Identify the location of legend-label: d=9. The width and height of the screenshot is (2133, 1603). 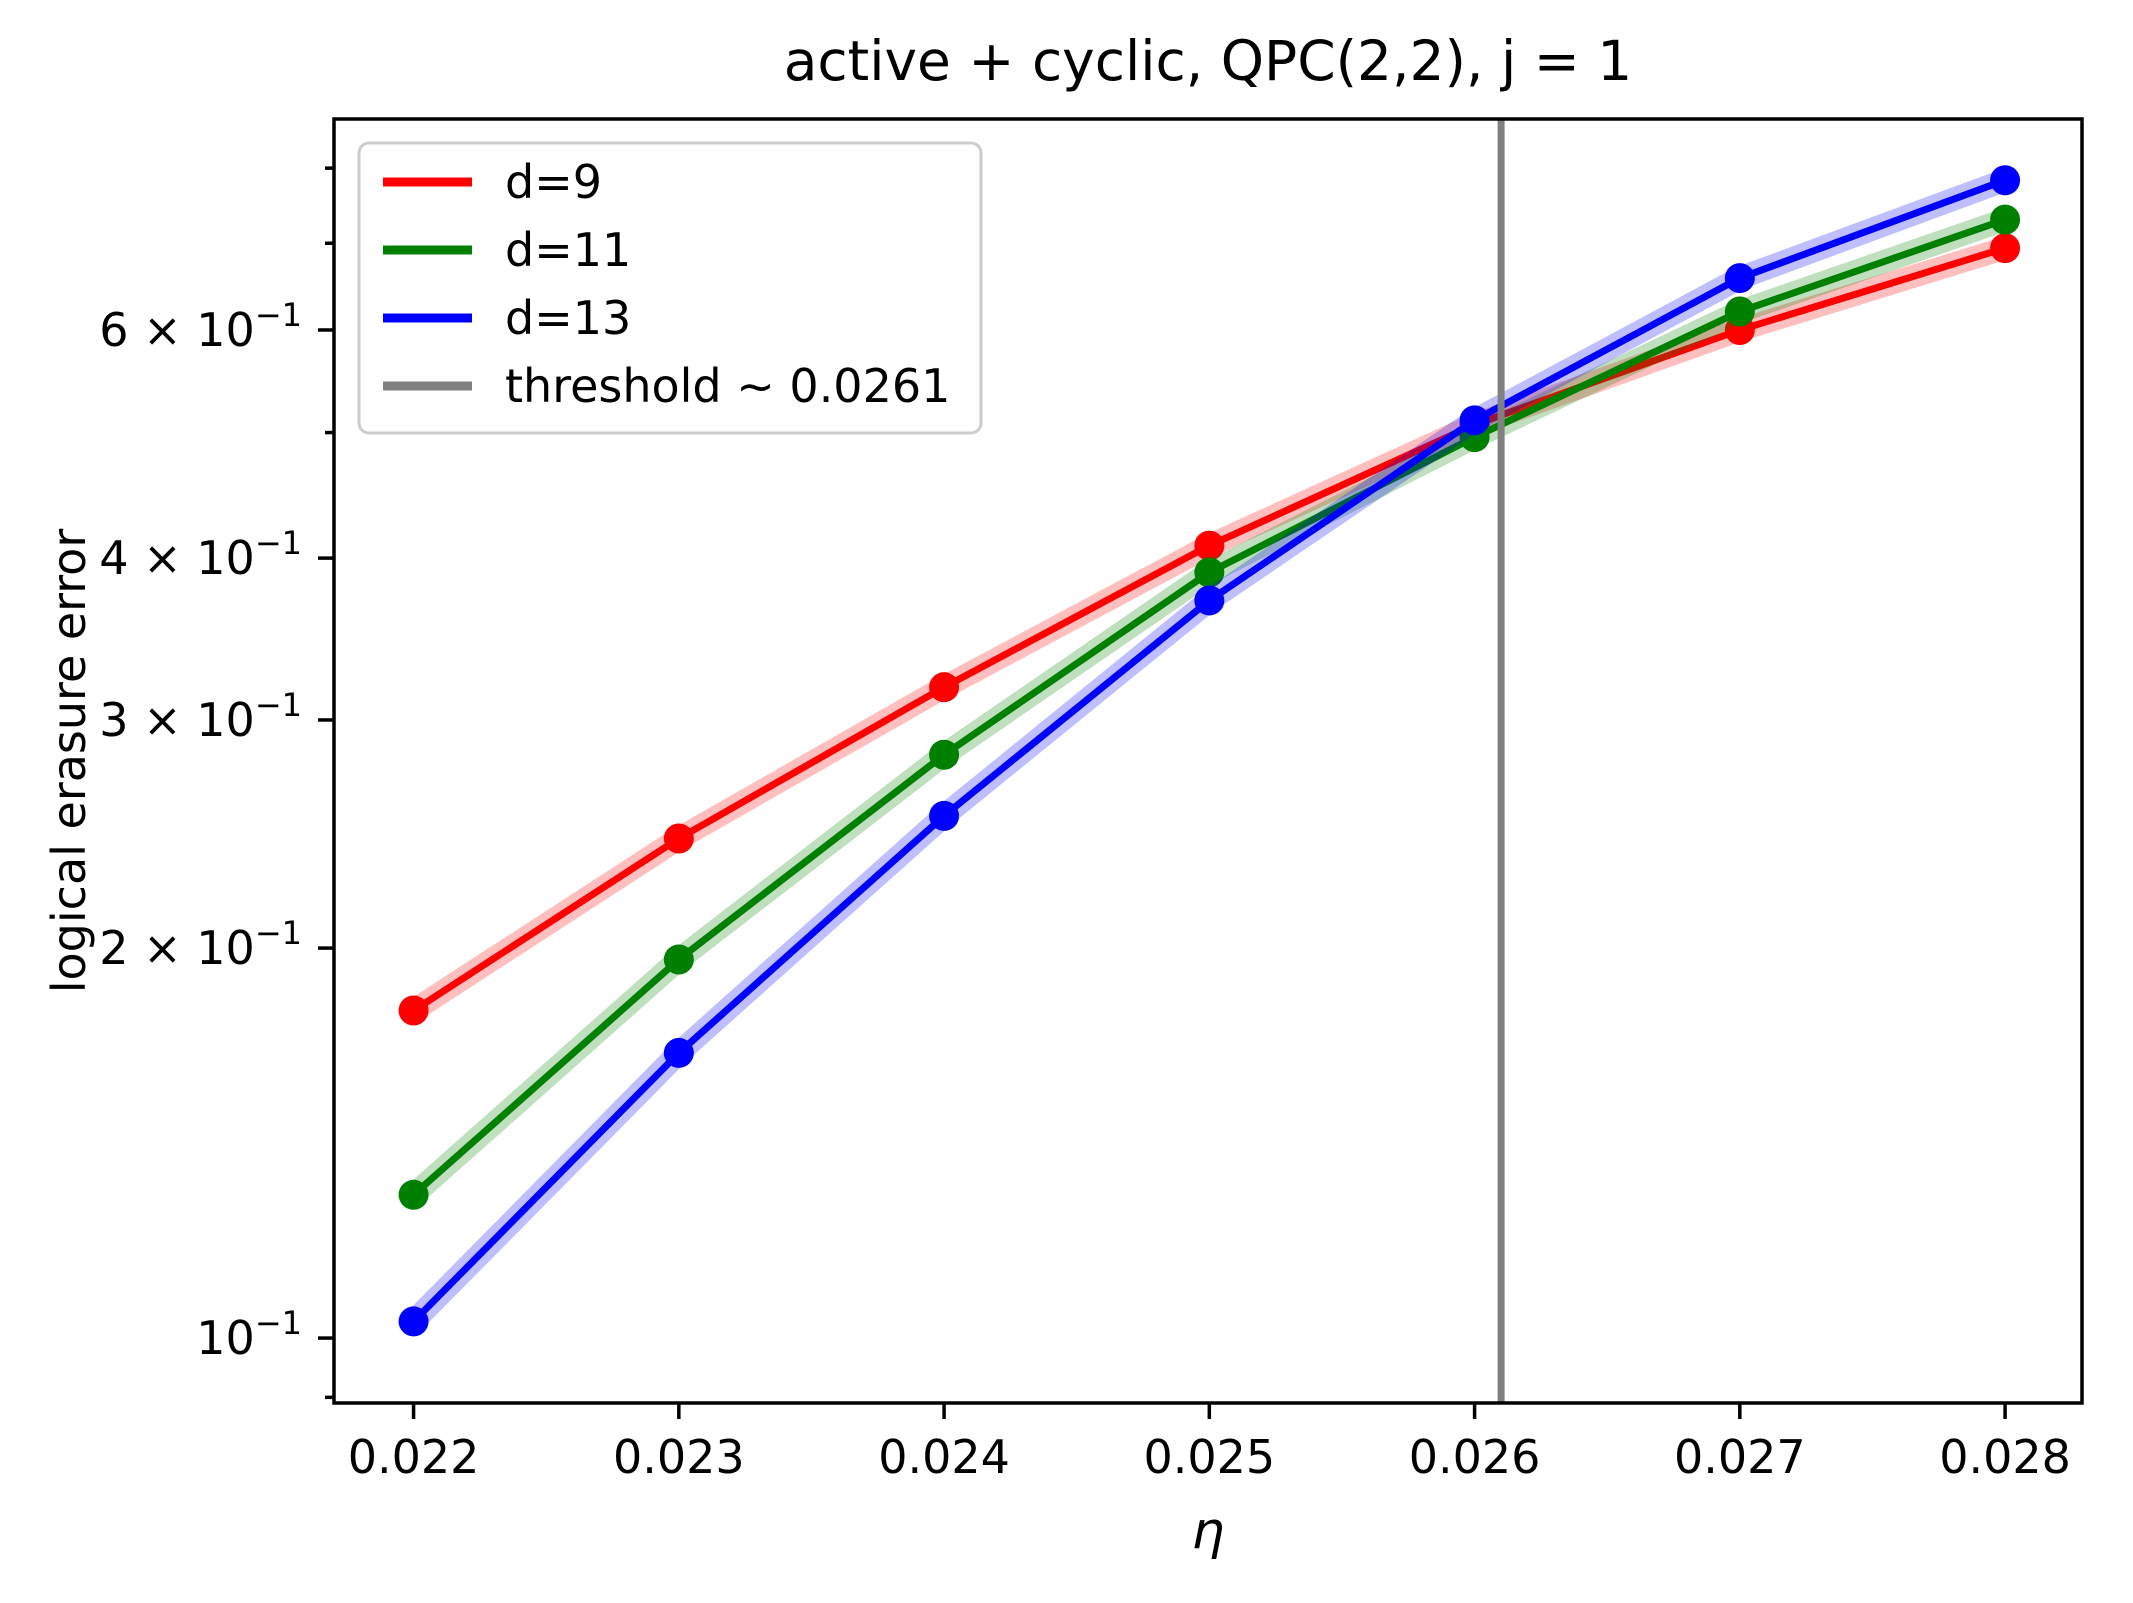
(553, 182).